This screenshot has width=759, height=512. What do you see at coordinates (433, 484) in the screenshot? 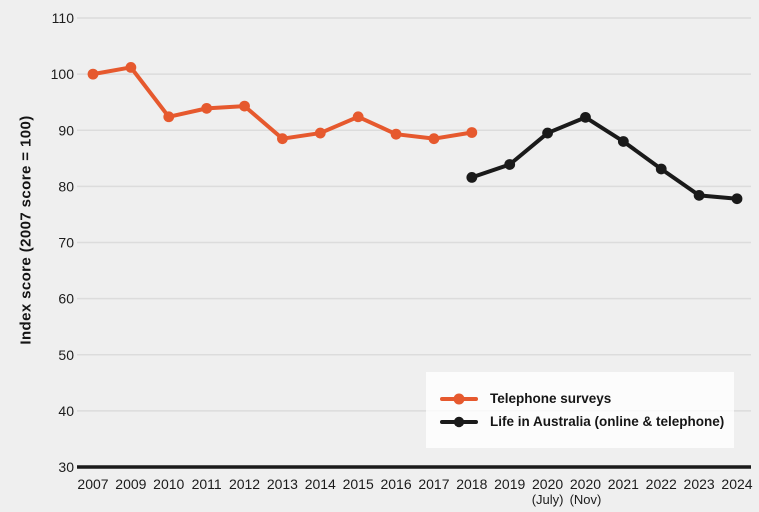
I see `x-tick-label: 2017` at bounding box center [433, 484].